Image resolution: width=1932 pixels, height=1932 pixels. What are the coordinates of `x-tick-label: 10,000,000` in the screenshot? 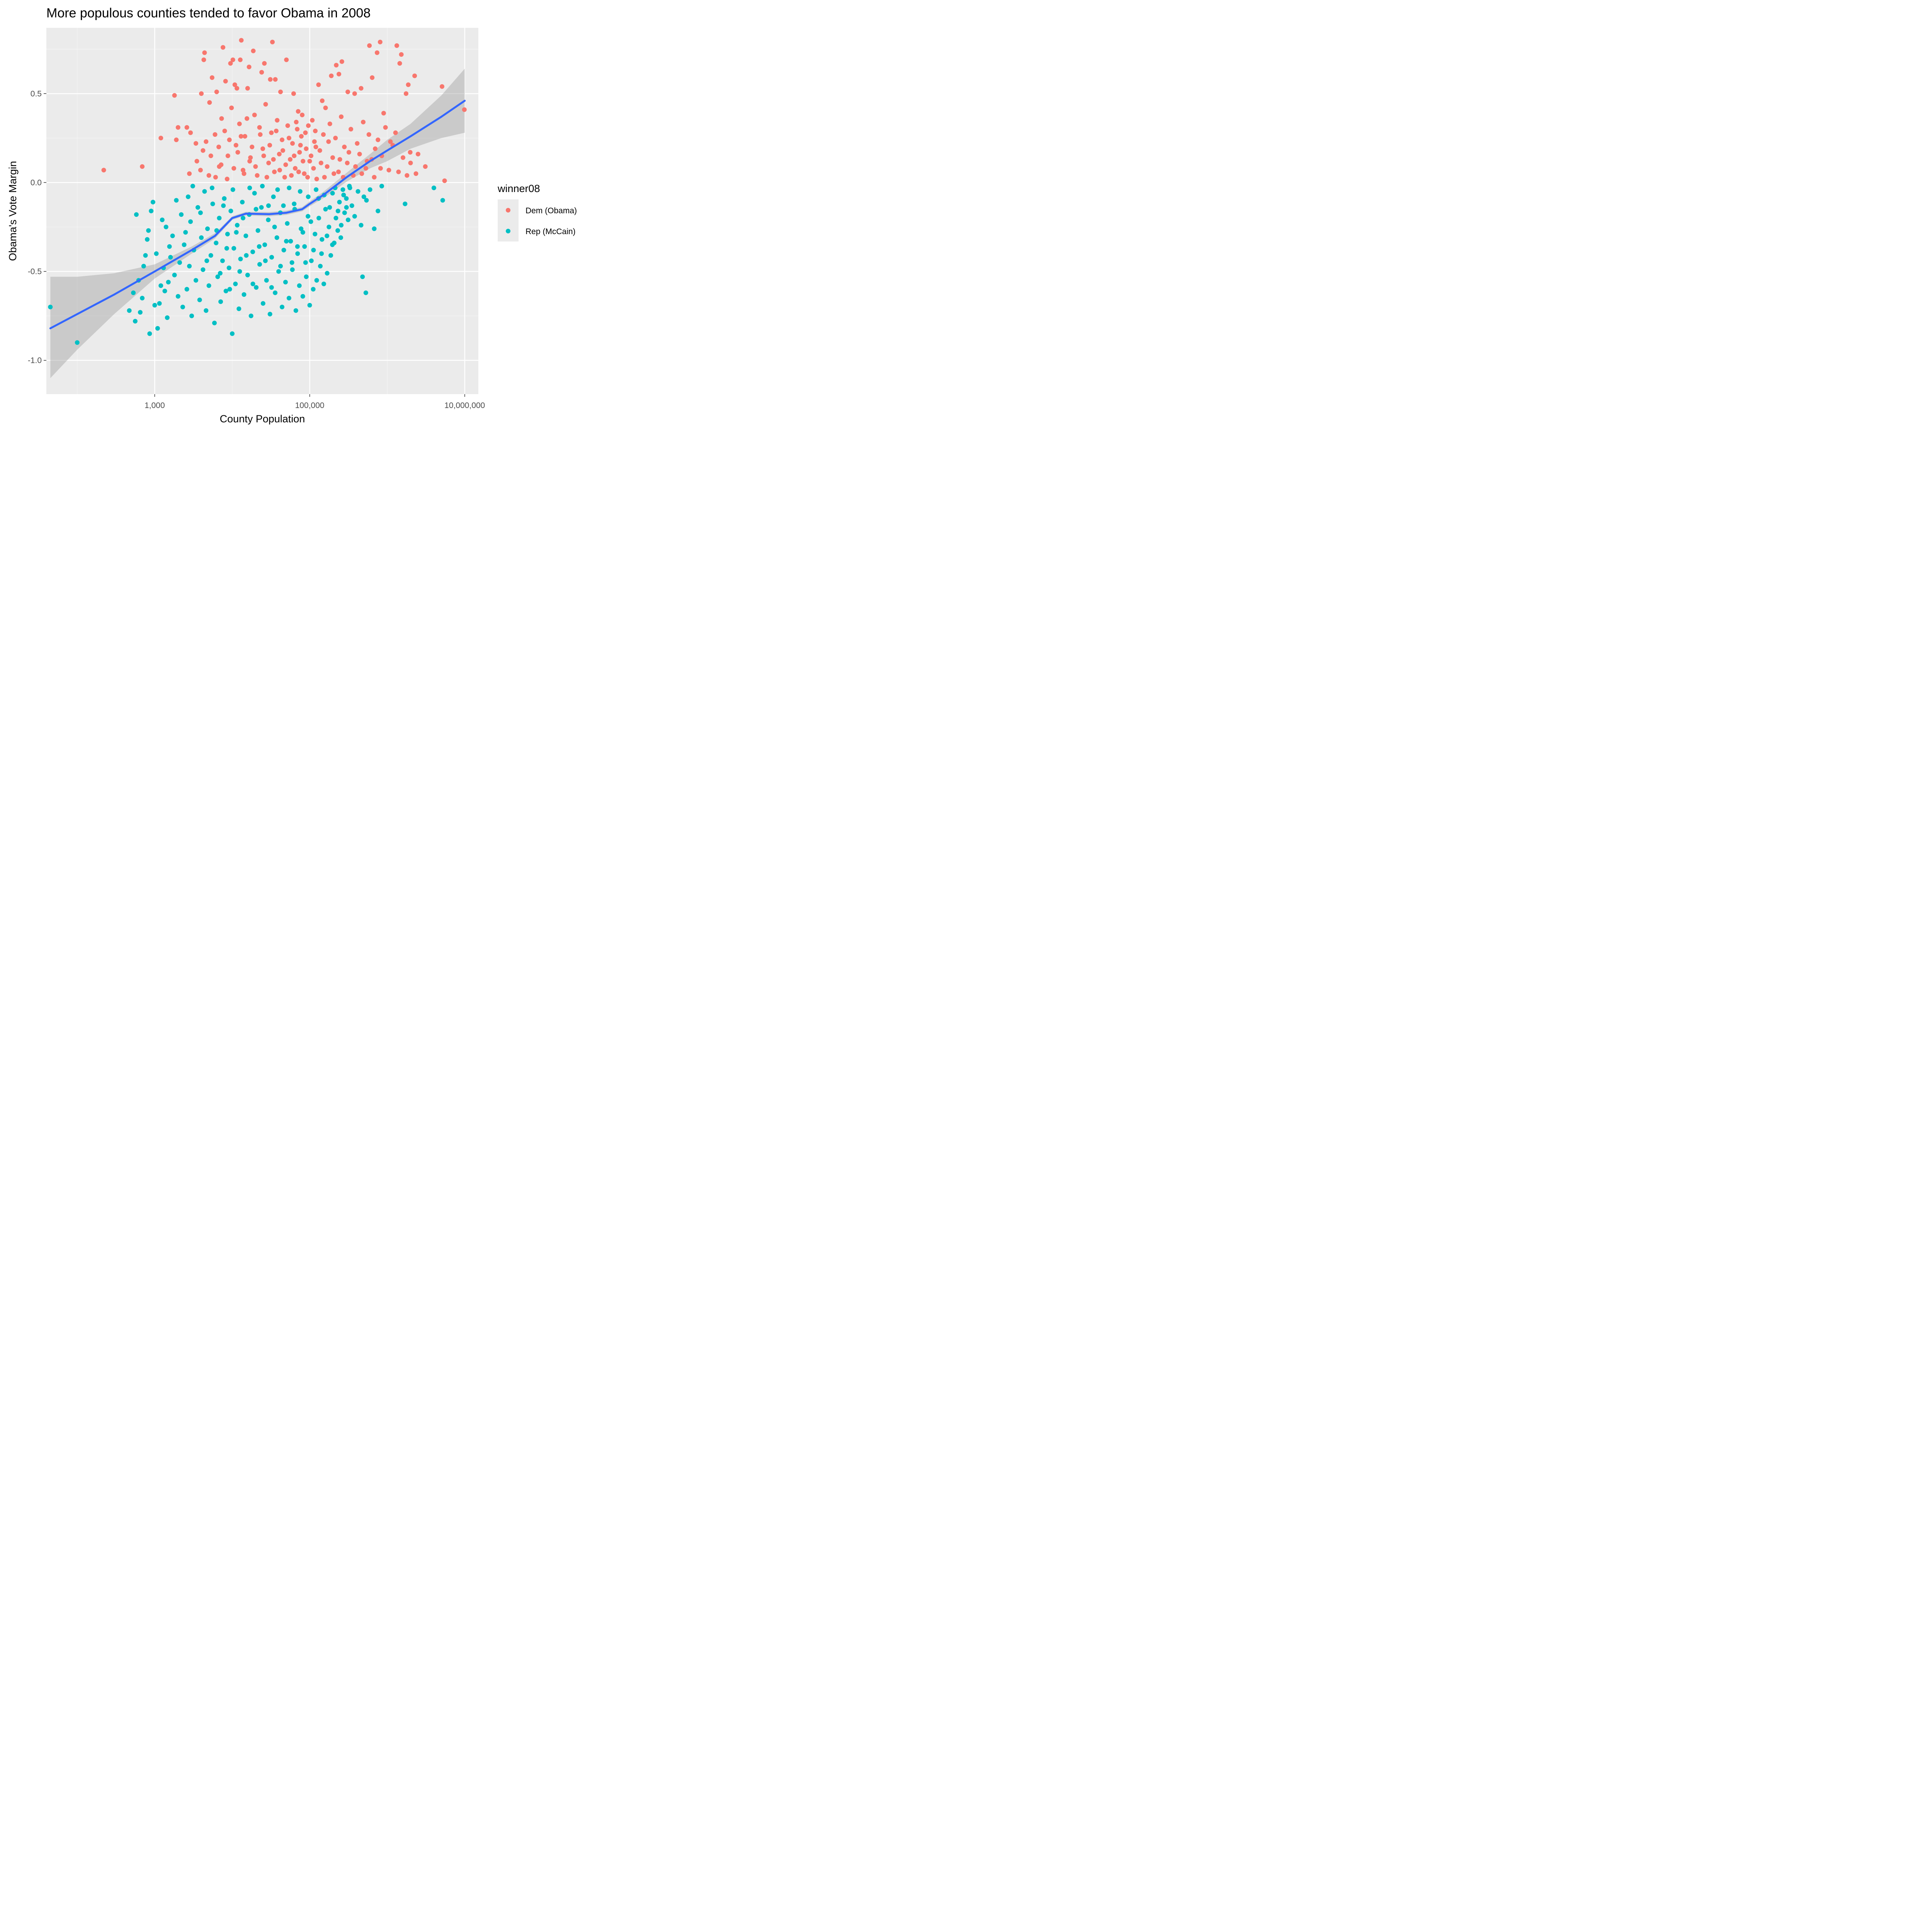 It's located at (464, 406).